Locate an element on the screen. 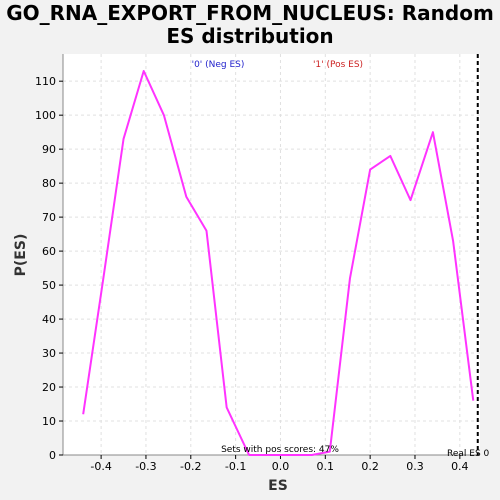 This screenshot has height=500, width=500. y-tick-label: 110 is located at coordinates (45, 81).